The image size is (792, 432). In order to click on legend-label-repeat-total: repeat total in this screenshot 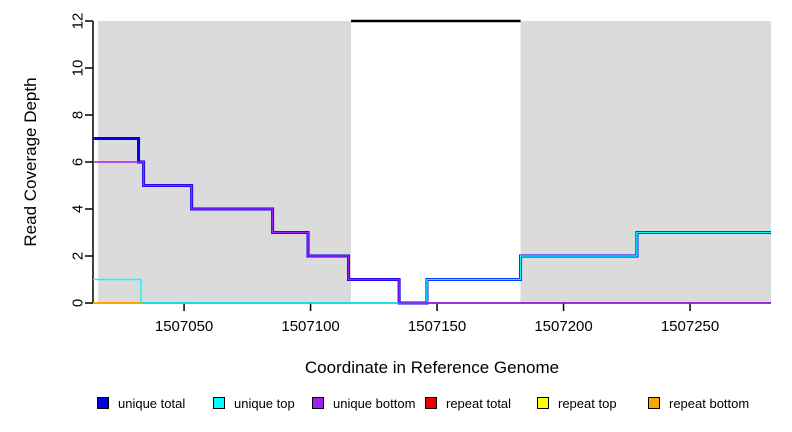, I will do `click(479, 403)`.